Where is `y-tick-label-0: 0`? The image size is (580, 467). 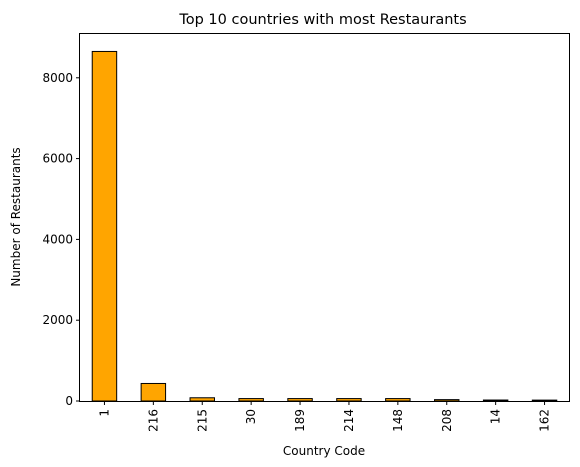
y-tick-label-0: 0 is located at coordinates (69, 401).